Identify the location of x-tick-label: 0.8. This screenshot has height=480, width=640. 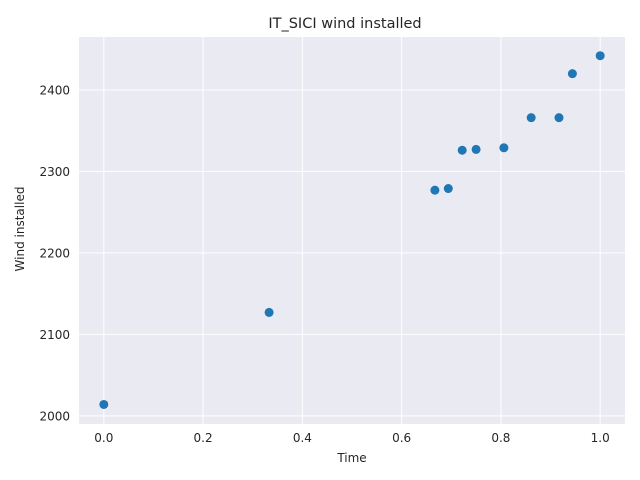
(500, 438).